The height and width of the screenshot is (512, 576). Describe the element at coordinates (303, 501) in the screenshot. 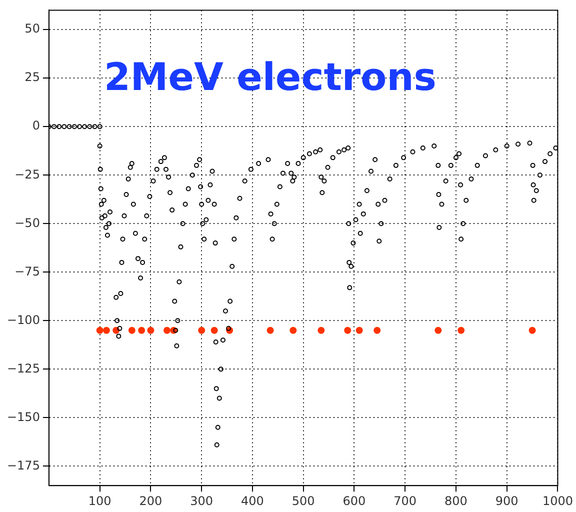

I see `x-tick-label: 500` at that location.